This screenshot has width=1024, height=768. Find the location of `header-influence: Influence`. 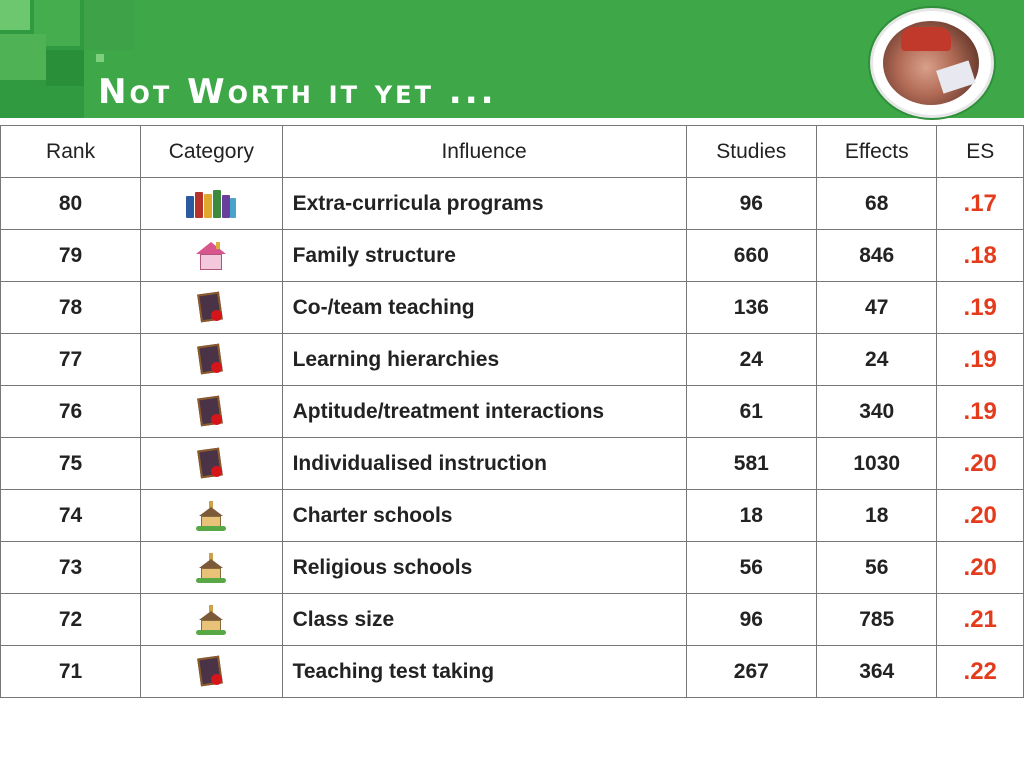

header-influence: Influence is located at coordinates (484, 151).